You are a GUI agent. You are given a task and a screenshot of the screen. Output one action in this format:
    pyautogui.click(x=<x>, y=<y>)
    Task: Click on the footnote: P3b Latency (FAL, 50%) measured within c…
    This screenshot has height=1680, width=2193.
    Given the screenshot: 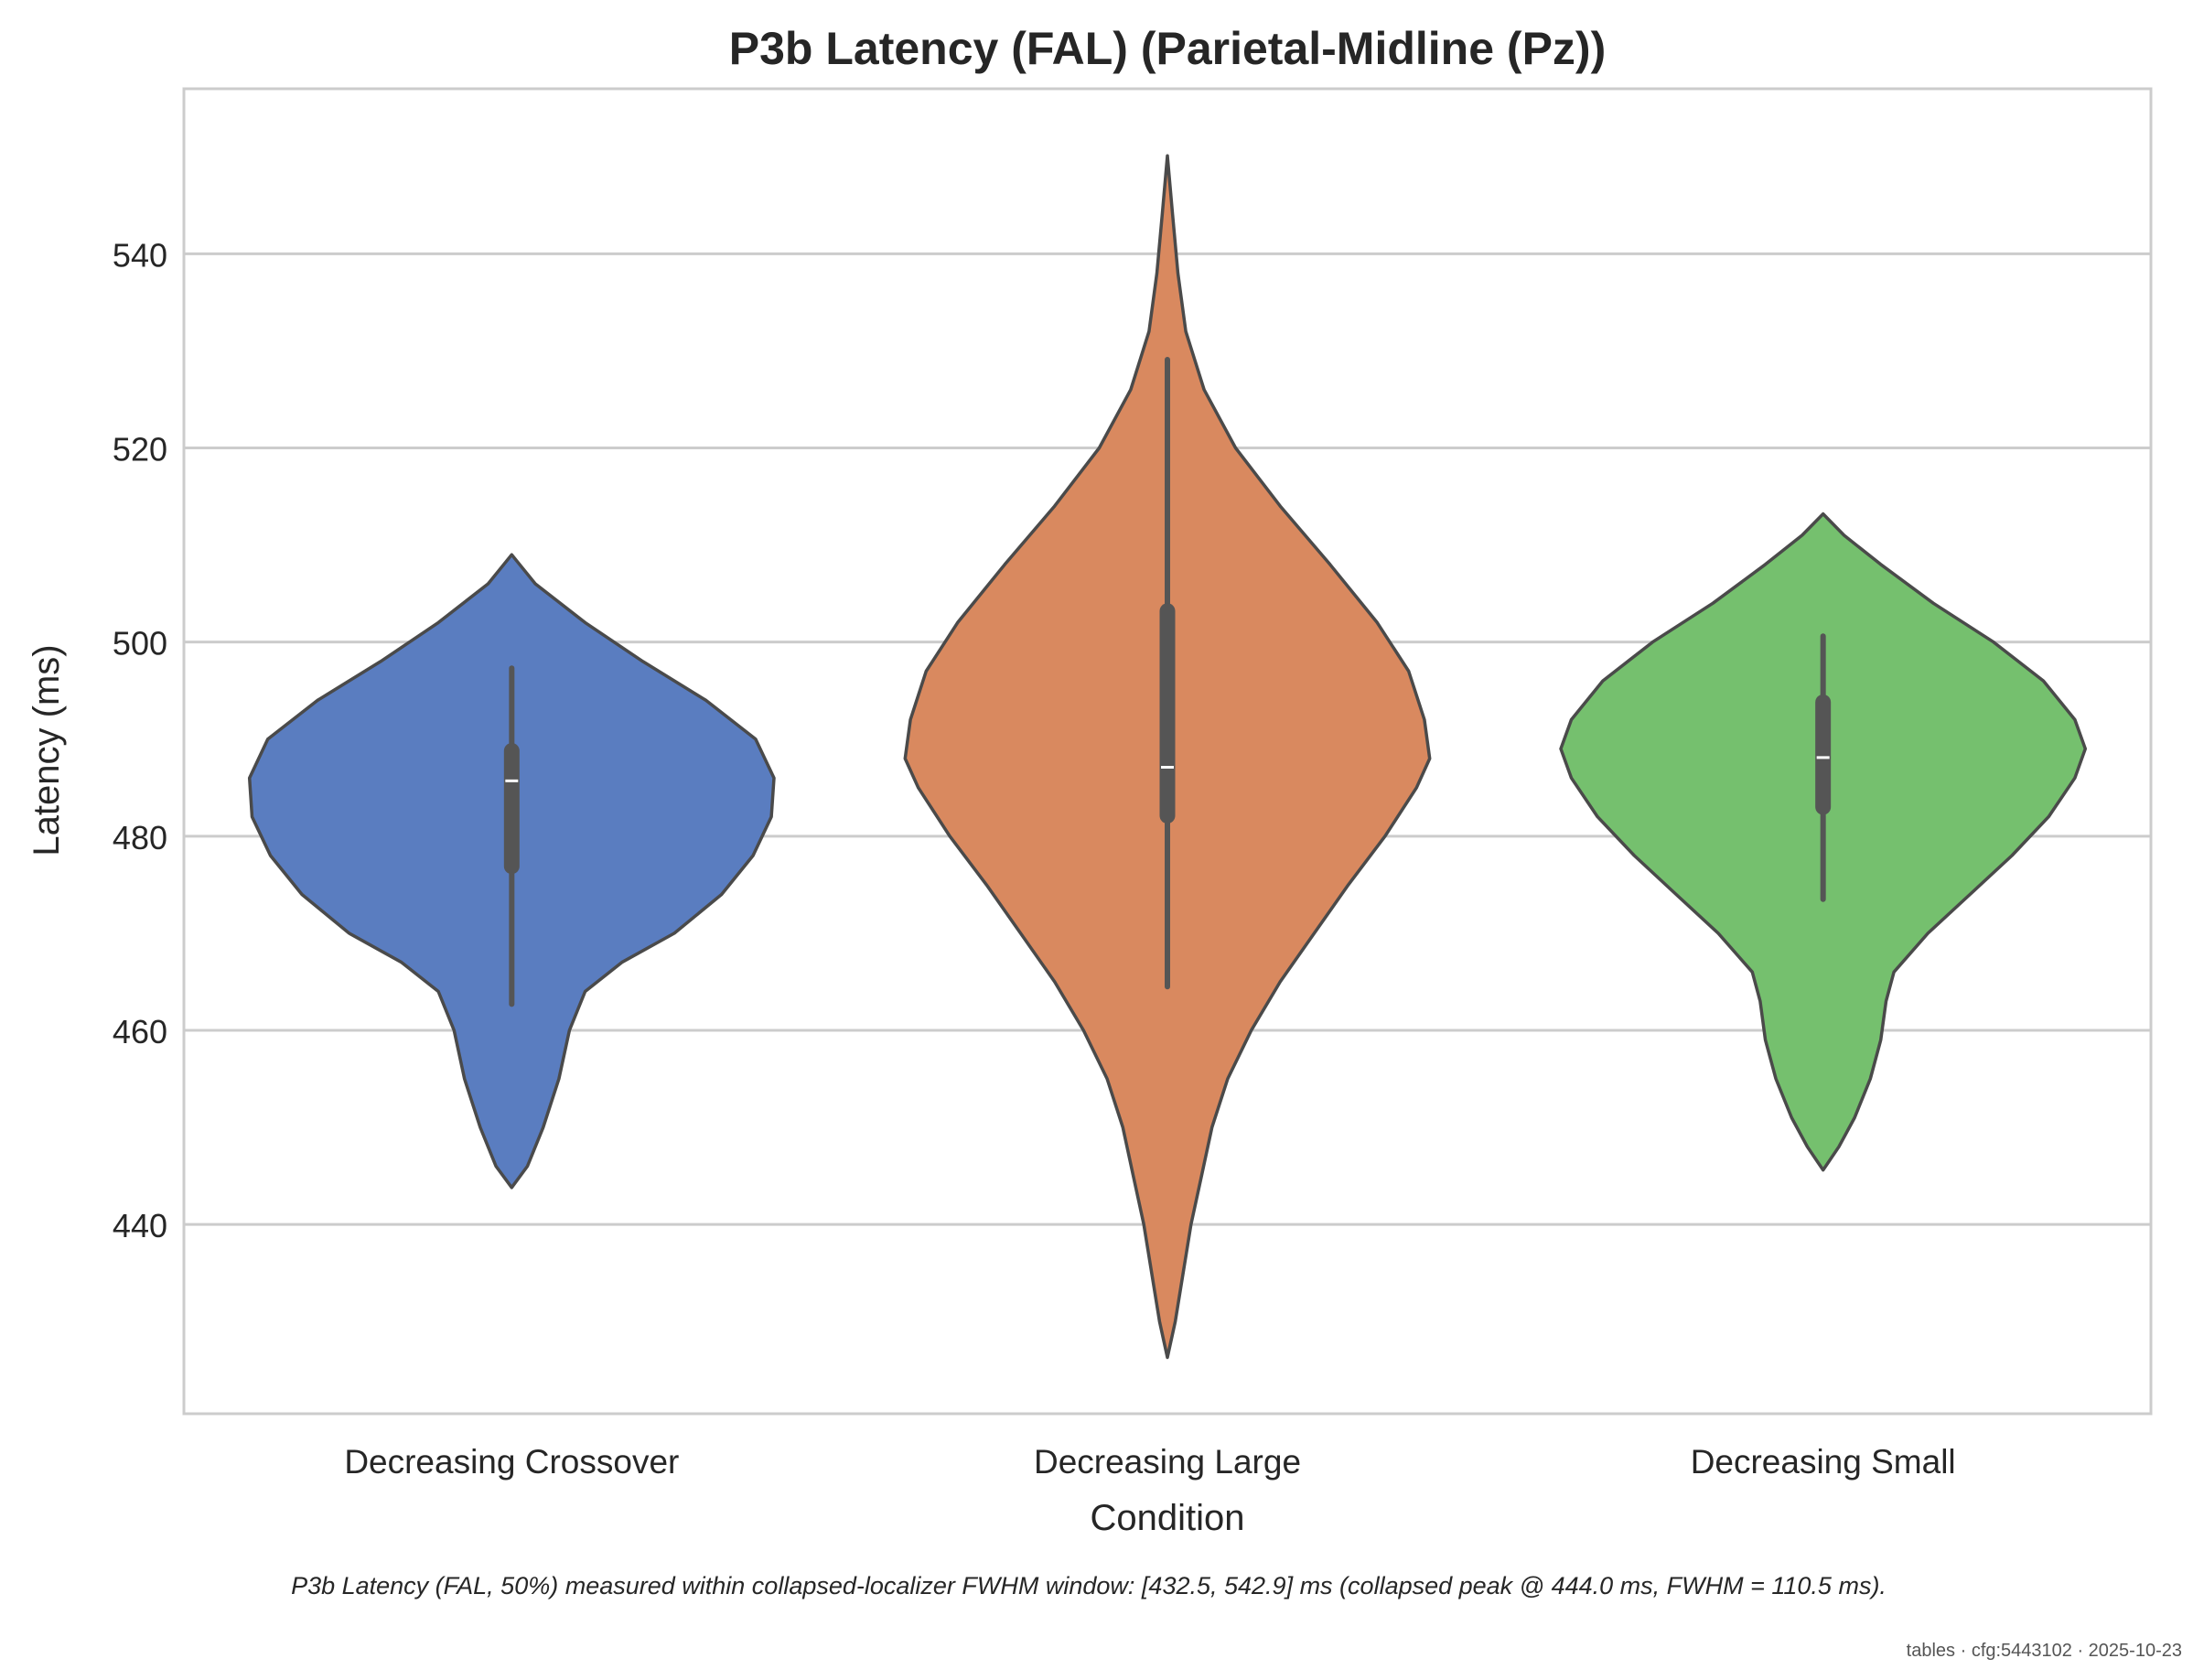 What is the action you would take?
    pyautogui.click(x=1089, y=1585)
    